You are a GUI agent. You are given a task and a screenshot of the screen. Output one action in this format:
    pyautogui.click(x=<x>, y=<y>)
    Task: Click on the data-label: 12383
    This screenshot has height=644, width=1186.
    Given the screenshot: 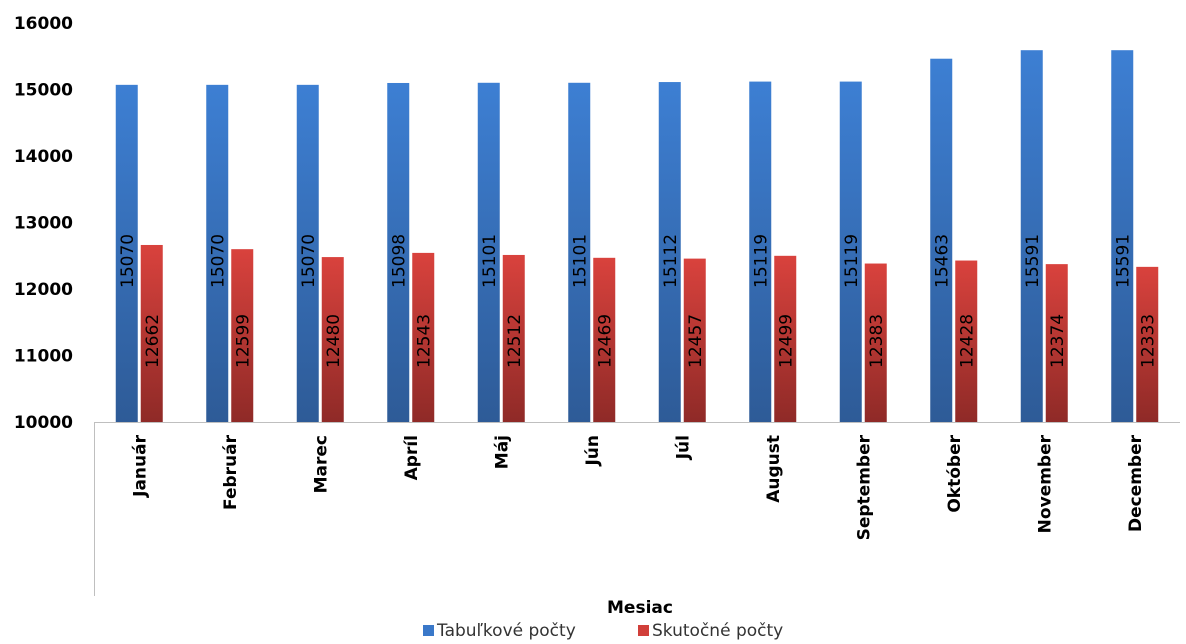 What is the action you would take?
    pyautogui.click(x=877, y=341)
    